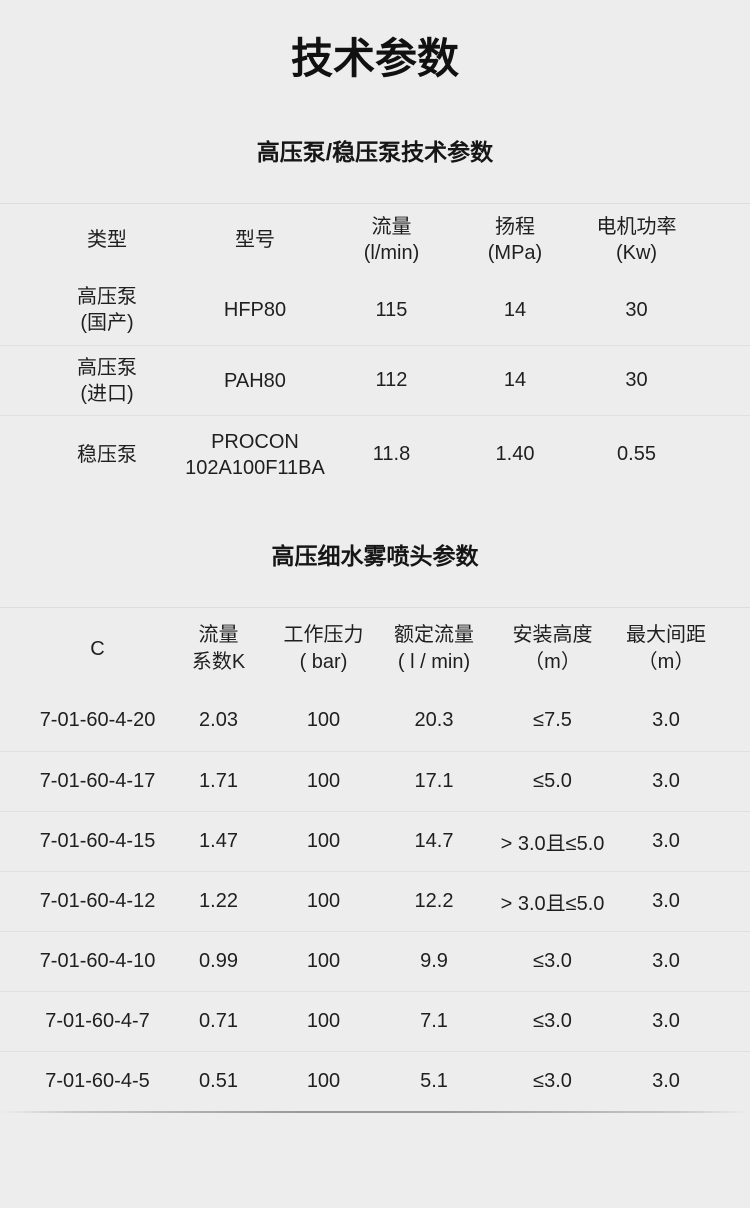 This screenshot has width=750, height=1208. What do you see at coordinates (666, 649) in the screenshot?
I see `nozzle-col-header-spacing: 最大间距 （m）` at bounding box center [666, 649].